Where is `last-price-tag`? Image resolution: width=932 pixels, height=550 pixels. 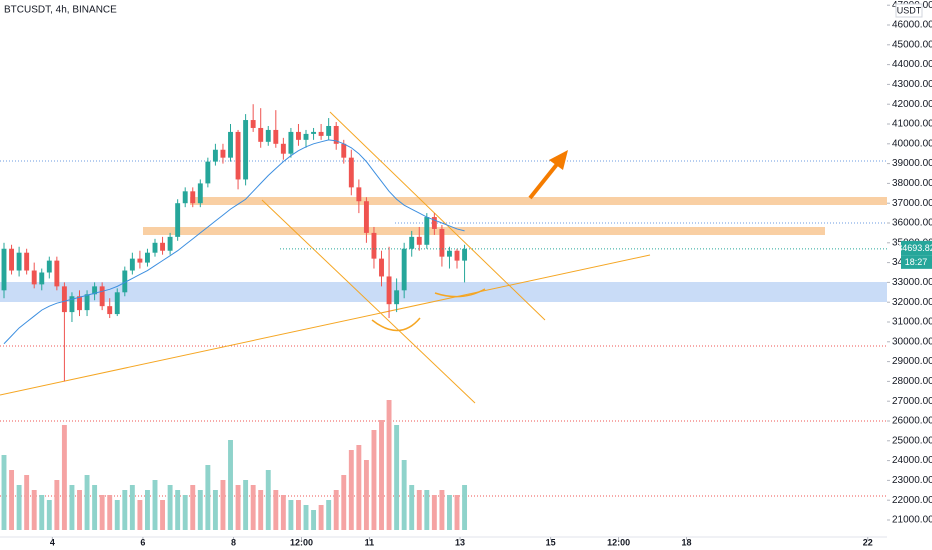
last-price-tag is located at coordinates (916, 248).